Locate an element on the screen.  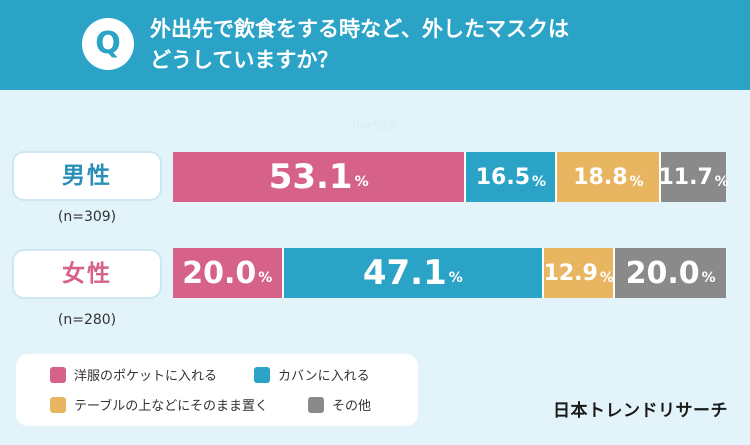
bar-segment-male-bag: 16.5% is located at coordinates (512, 177).